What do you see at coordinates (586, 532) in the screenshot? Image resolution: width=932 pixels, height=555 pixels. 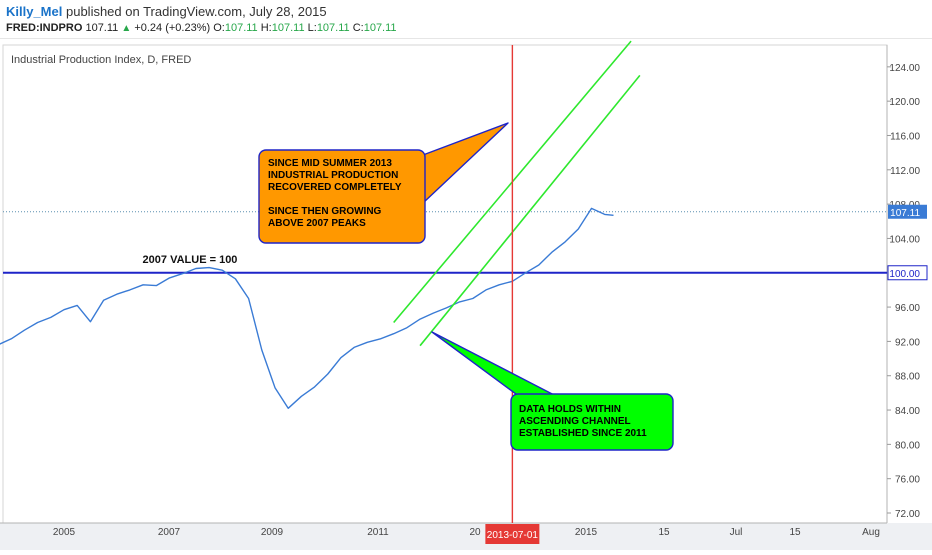 I see `x-tick-label: 2015` at bounding box center [586, 532].